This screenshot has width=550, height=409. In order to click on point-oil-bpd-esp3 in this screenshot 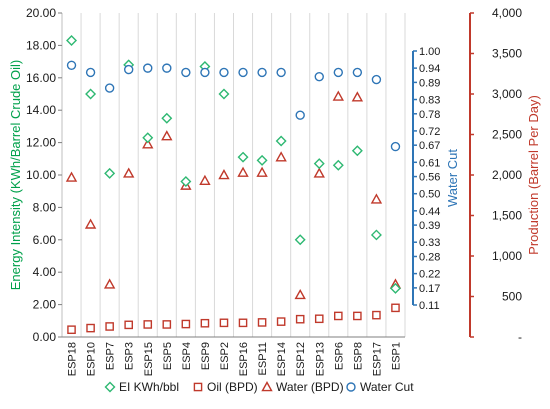, I will do `click(128, 325)`.